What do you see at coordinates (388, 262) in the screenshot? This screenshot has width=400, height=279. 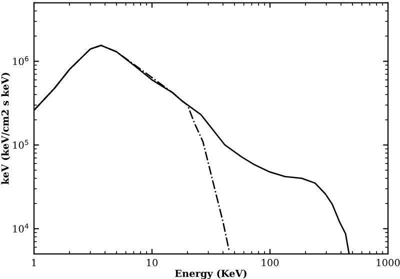 I see `x-tick-label: 1000` at bounding box center [388, 262].